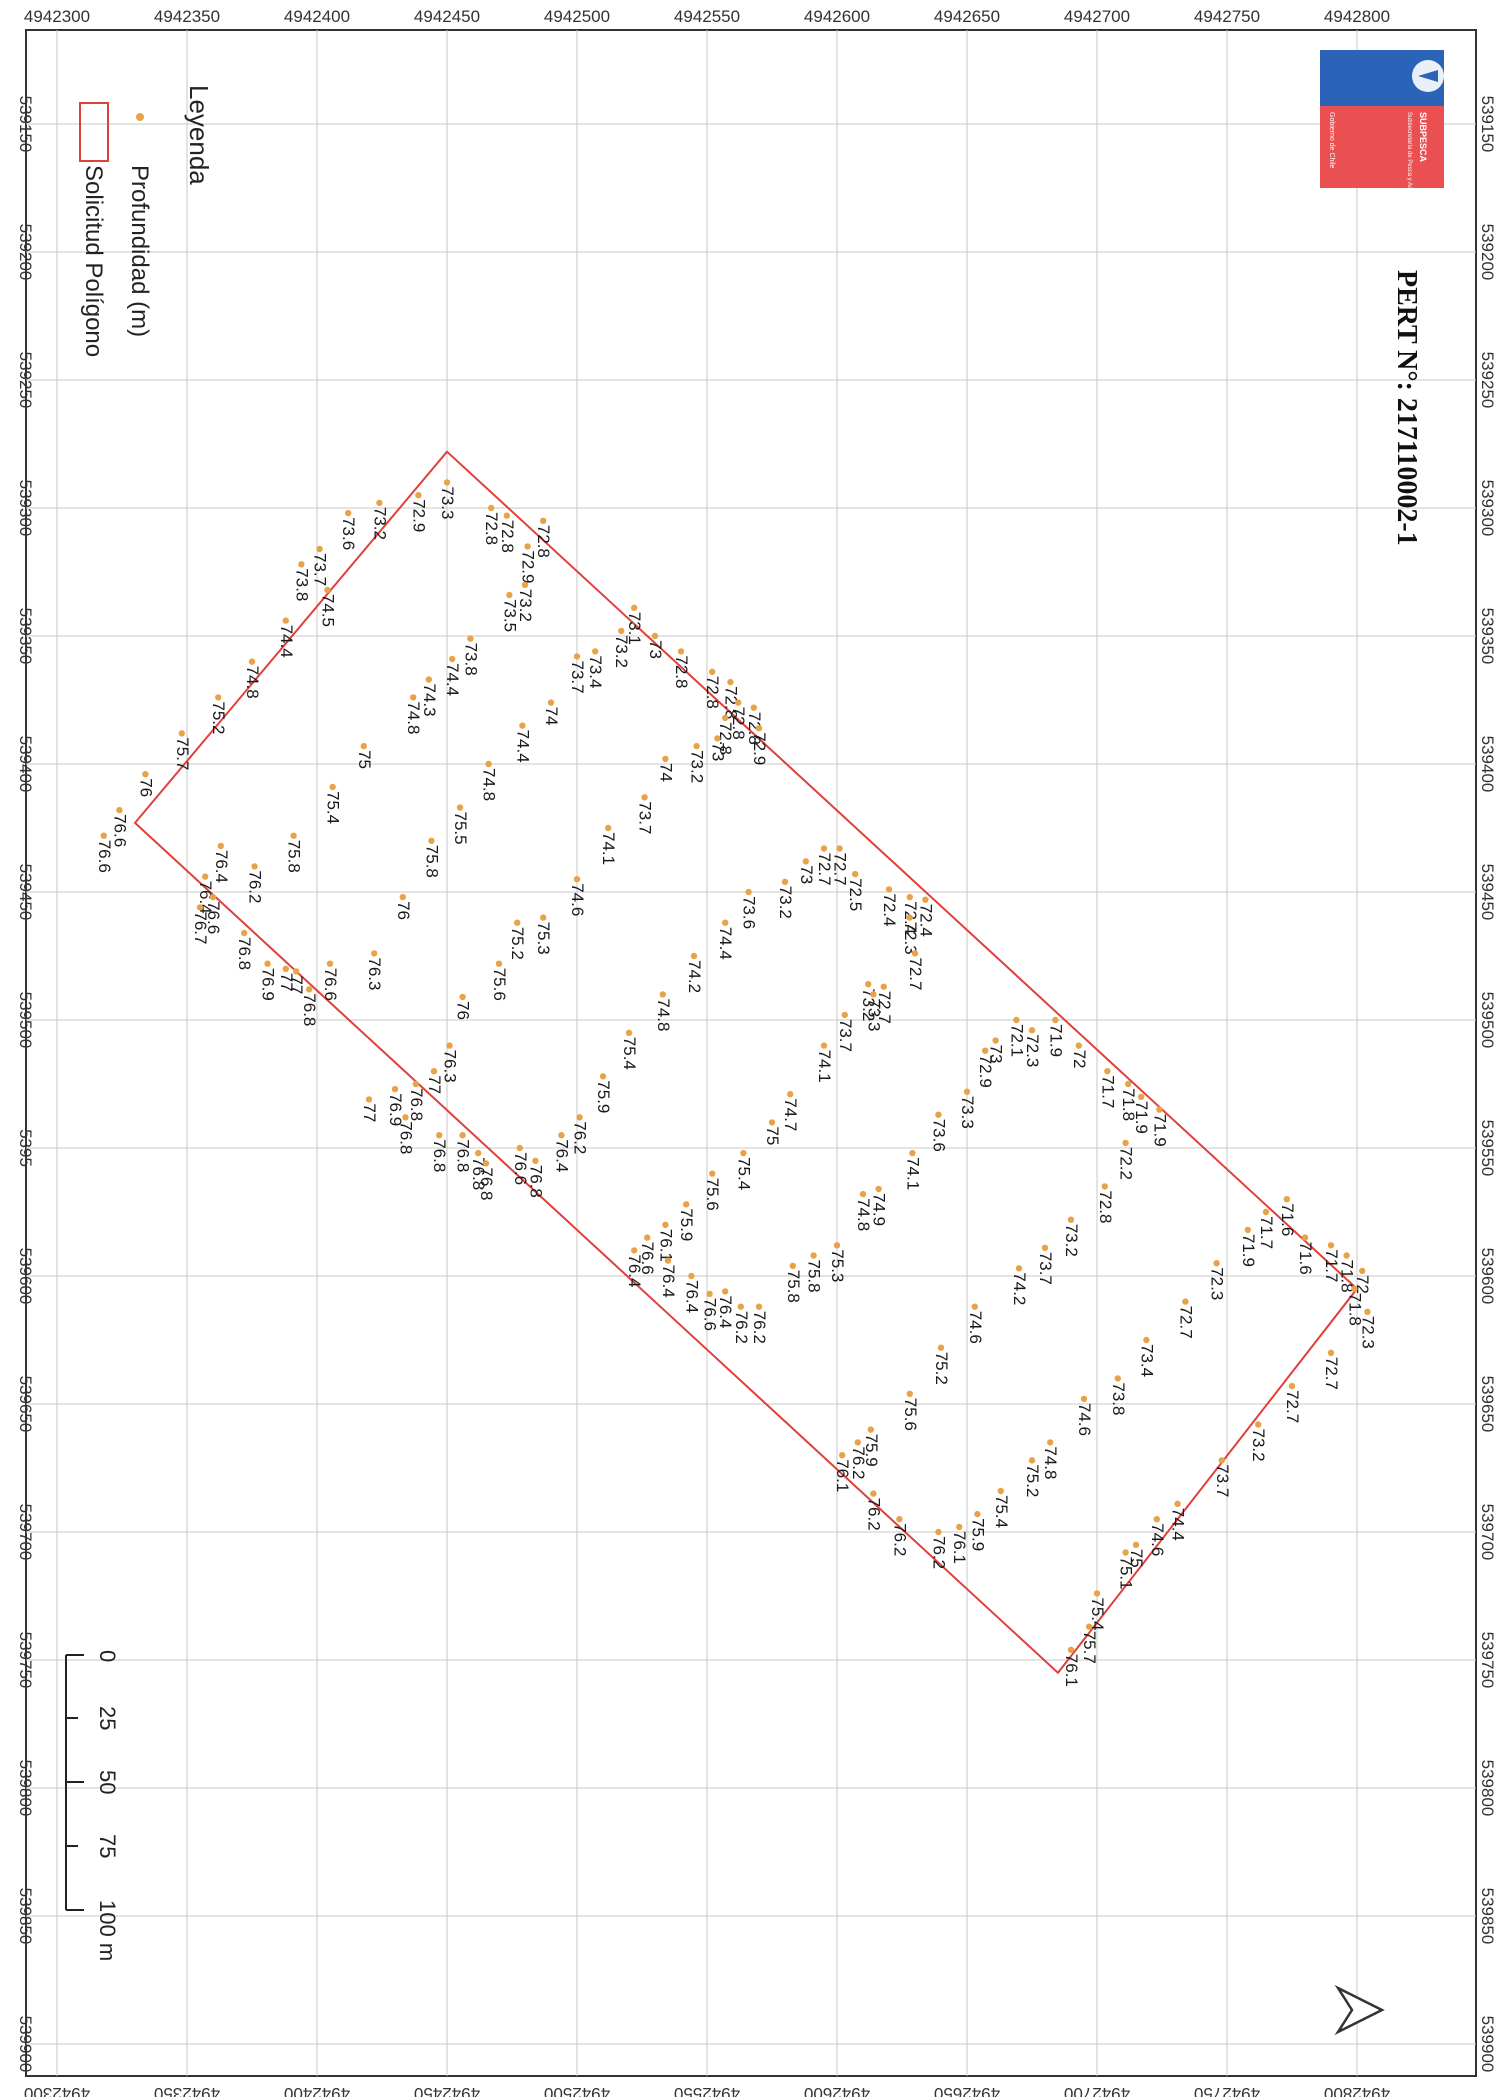  I want to click on axis-right-label: 539300, so click(1487, 508).